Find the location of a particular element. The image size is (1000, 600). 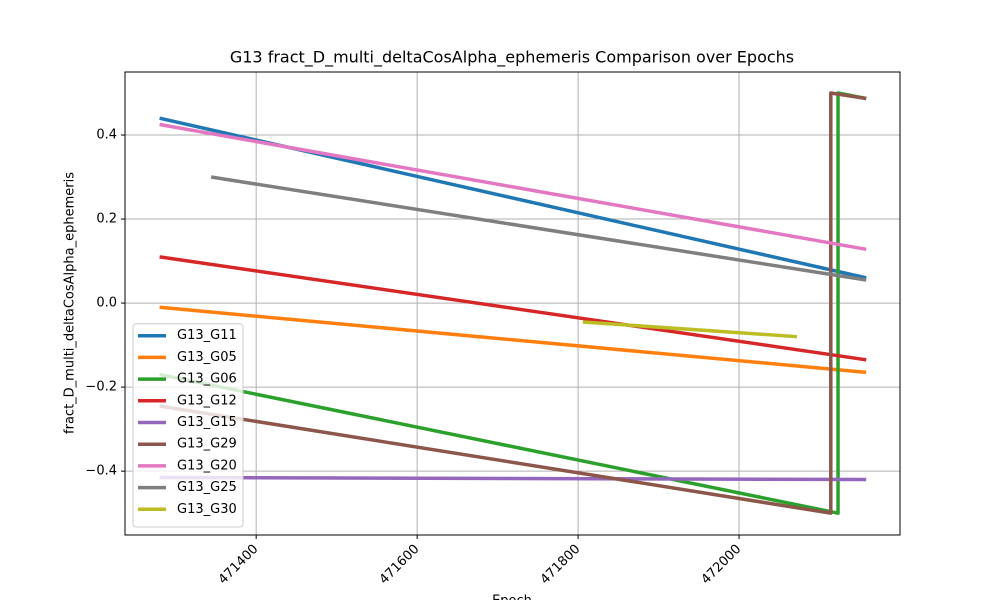

y-tick-label: −0.2 is located at coordinates (101, 387).